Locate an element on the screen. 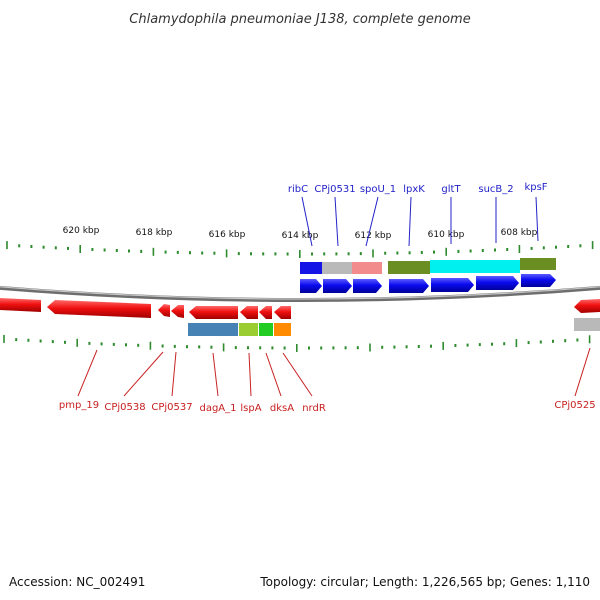 The height and width of the screenshot is (600, 600). genome-backbone is located at coordinates (300, 293).